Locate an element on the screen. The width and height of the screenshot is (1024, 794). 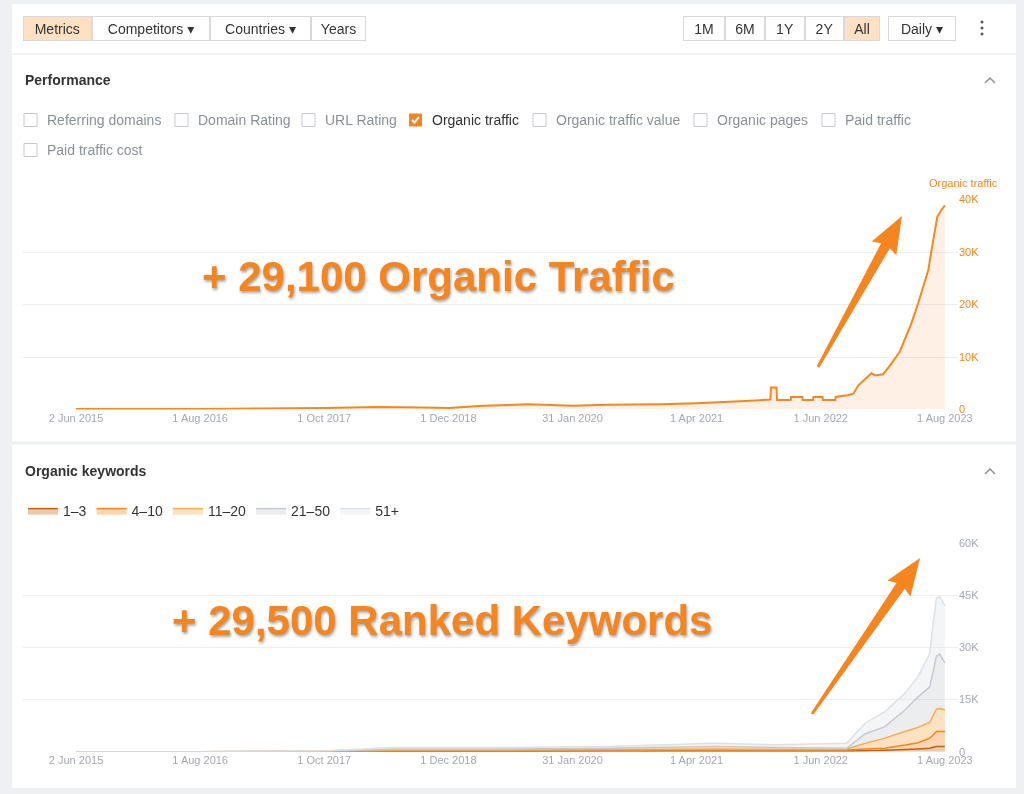
legend-label: 4–10 is located at coordinates (147, 511).